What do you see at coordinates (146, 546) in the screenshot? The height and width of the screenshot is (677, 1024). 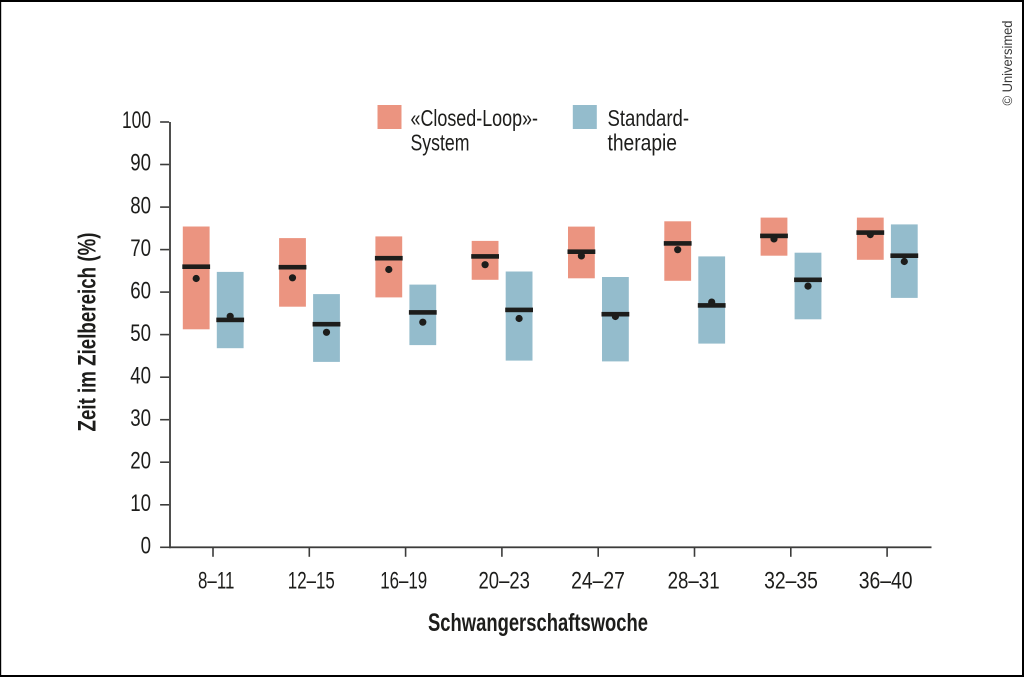 I see `svg-text: 0` at bounding box center [146, 546].